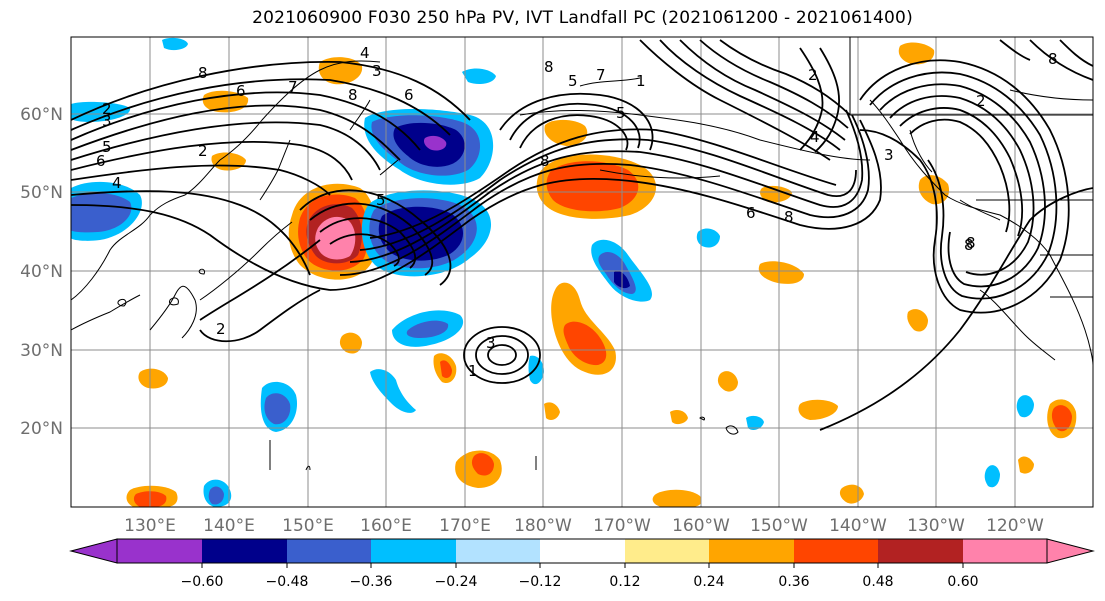  Describe the element at coordinates (701, 526) in the screenshot. I see `lon-label: 160°W` at that location.